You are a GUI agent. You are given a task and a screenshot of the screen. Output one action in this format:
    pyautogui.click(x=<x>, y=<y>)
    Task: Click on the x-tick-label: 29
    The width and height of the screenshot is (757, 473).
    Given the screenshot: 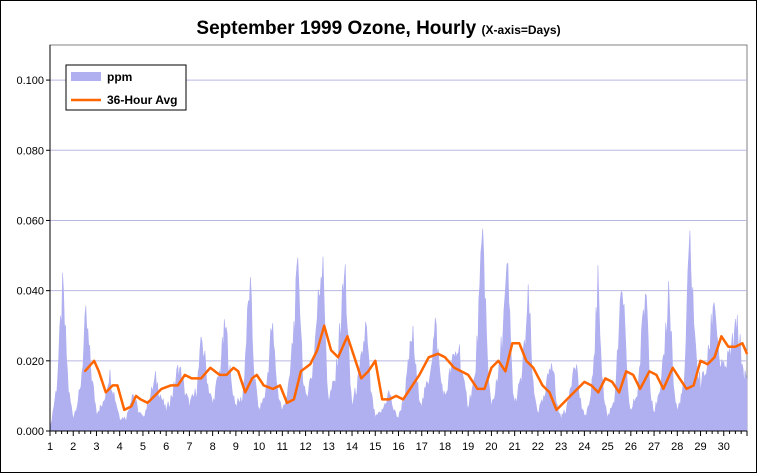 What is the action you would take?
    pyautogui.click(x=700, y=447)
    